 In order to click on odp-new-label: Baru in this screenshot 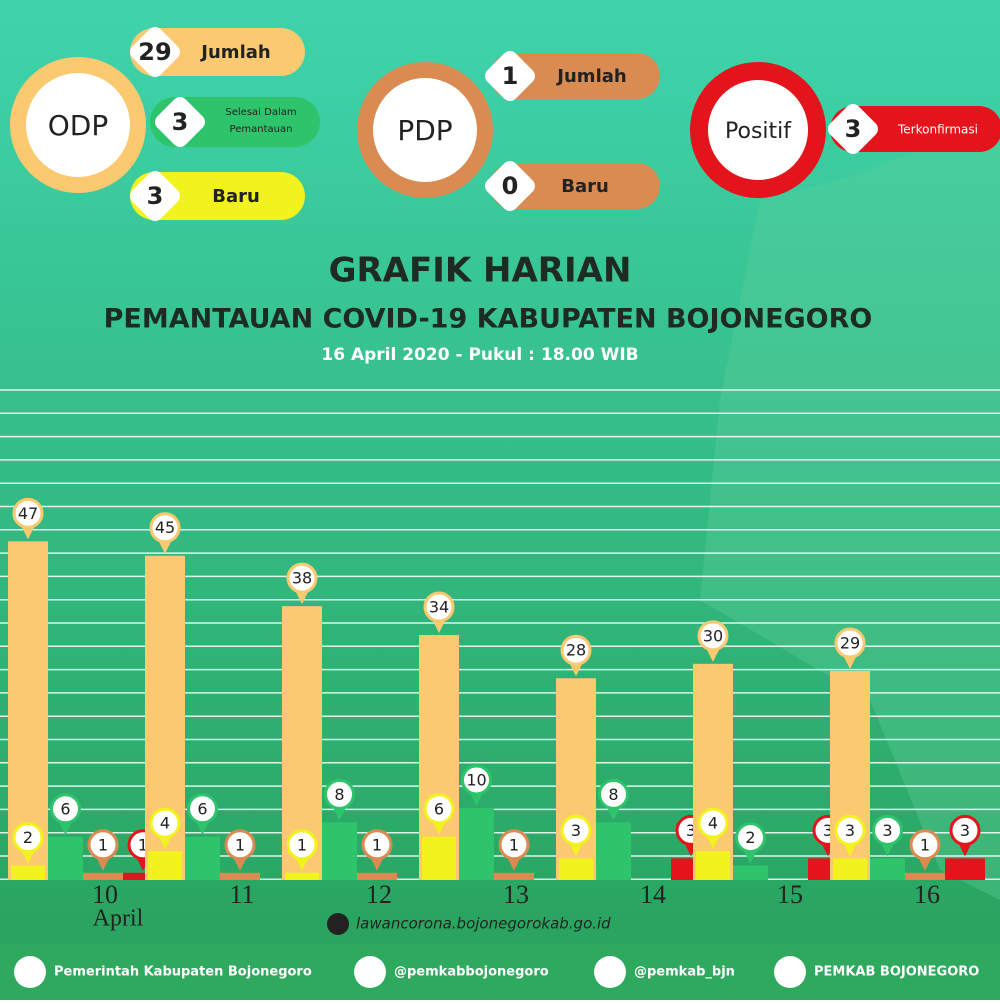, I will do `click(236, 196)`.